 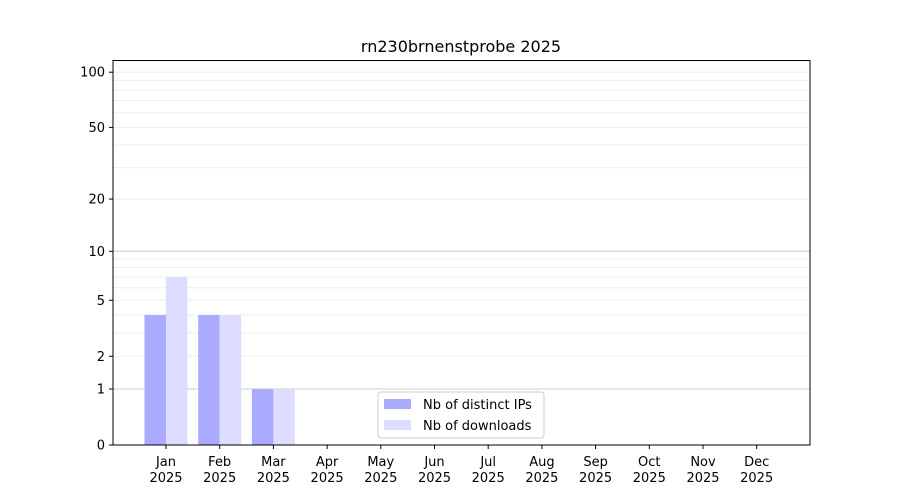 I want to click on x-tick-label: Jun 2025, so click(x=434, y=470).